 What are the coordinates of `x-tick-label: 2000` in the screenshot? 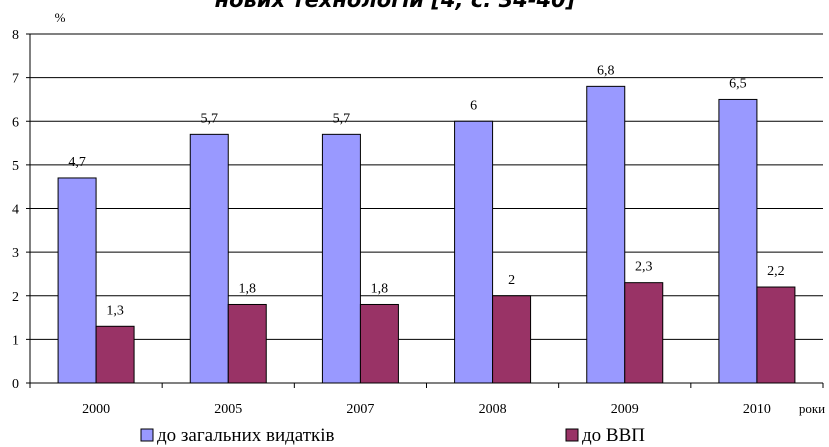 It's located at (96, 409).